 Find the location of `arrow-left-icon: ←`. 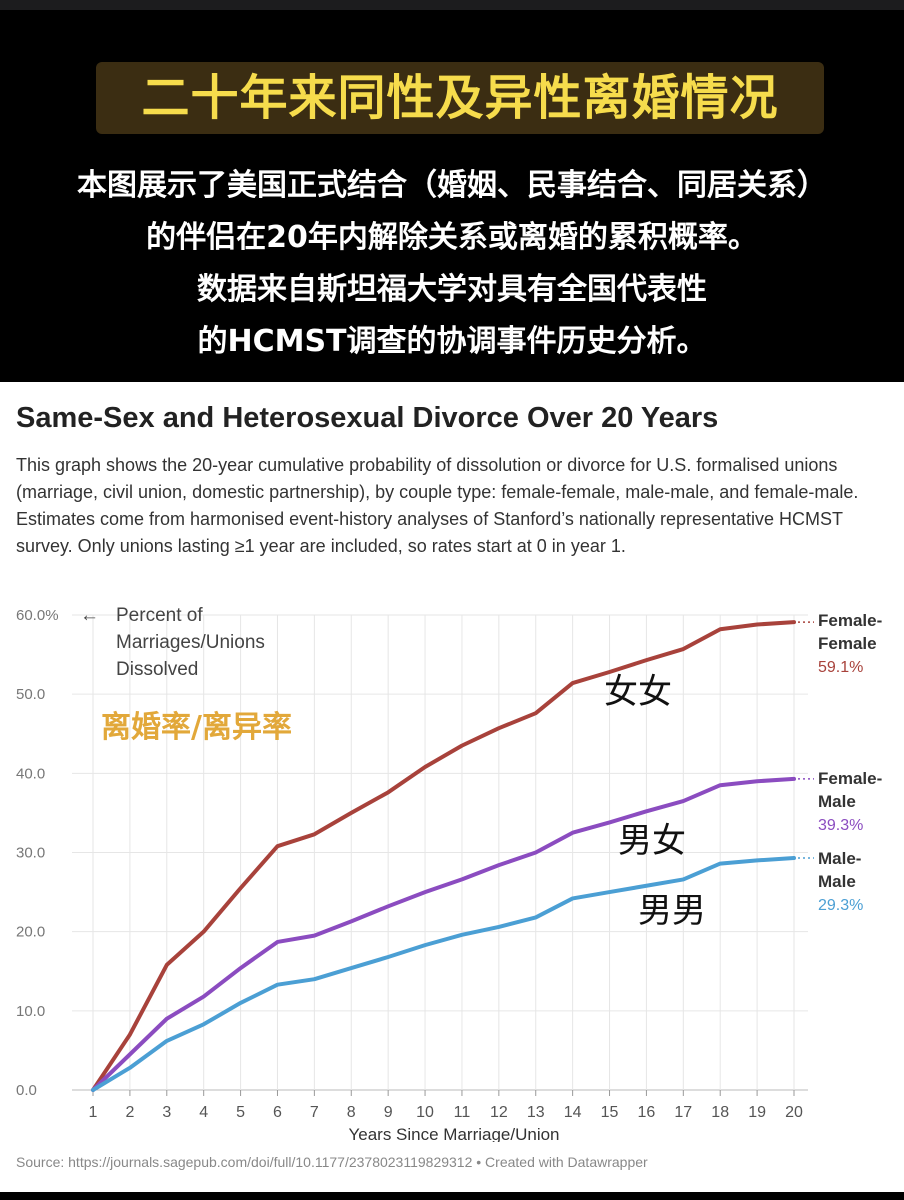

arrow-left-icon: ← is located at coordinates (89, 615).